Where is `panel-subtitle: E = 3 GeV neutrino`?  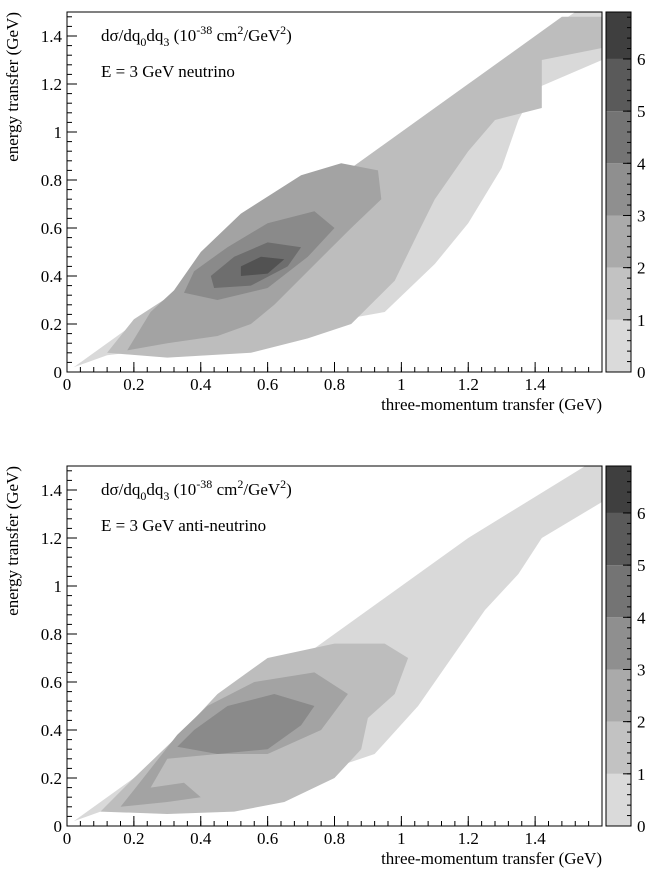
panel-subtitle: E = 3 GeV neutrino is located at coordinates (168, 71).